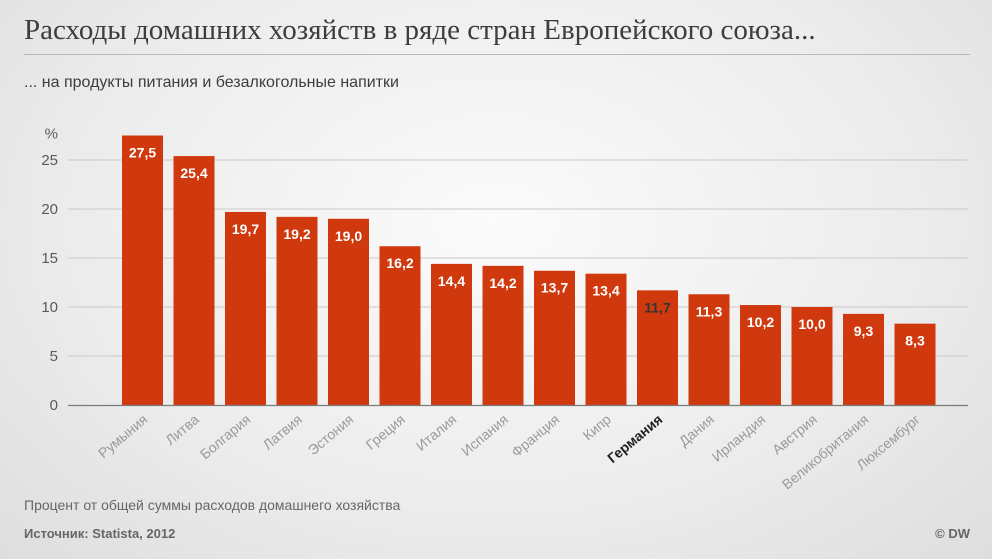 The image size is (992, 559). Describe the element at coordinates (535, 435) in the screenshot. I see `x-tick-label: Франция` at that location.